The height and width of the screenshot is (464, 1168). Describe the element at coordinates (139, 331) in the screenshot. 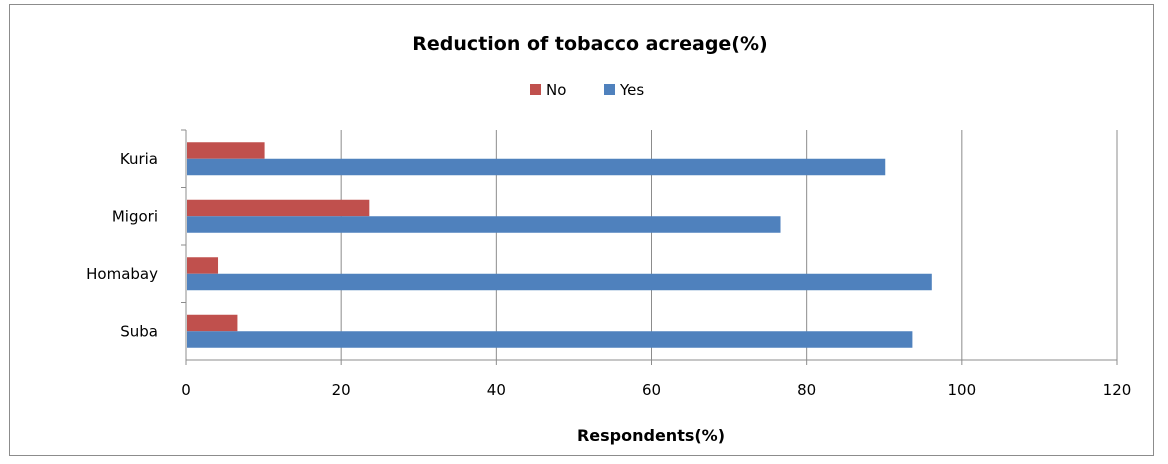

I see `category-label-suba: Suba` at that location.